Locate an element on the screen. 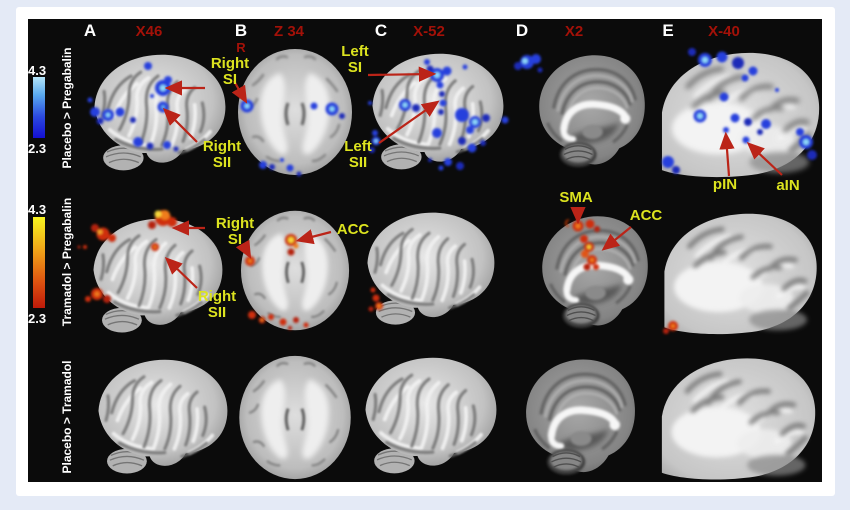 The image size is (850, 510). slice-coord-D: X2 is located at coordinates (574, 31).